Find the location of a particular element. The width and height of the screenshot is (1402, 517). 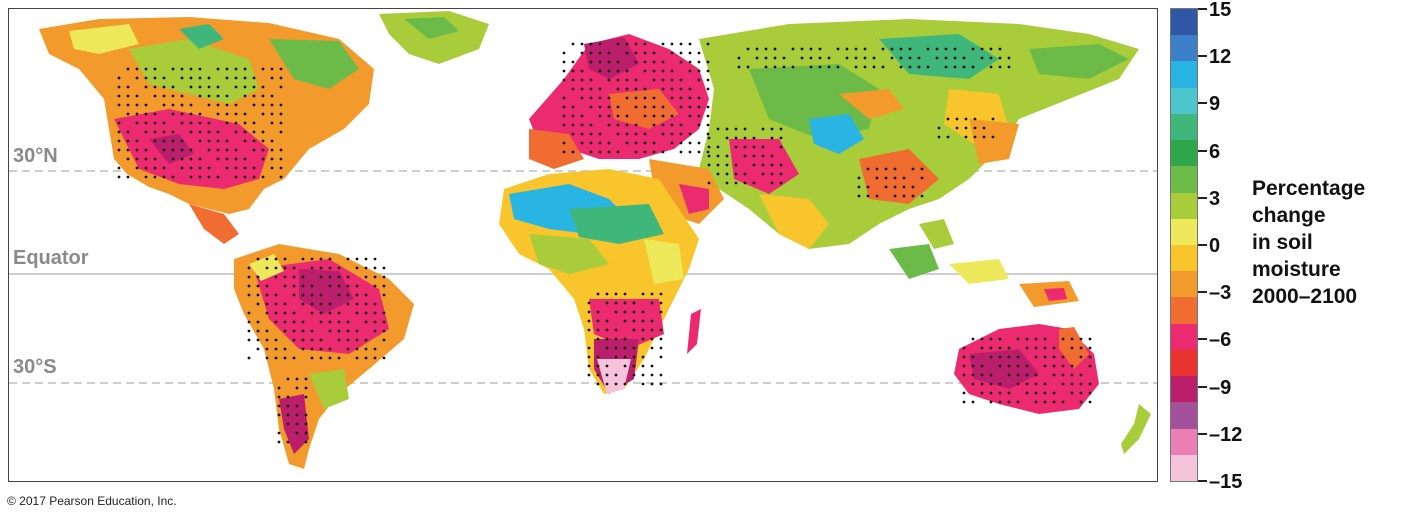

legend-tick-label: 0 is located at coordinates (1215, 246).